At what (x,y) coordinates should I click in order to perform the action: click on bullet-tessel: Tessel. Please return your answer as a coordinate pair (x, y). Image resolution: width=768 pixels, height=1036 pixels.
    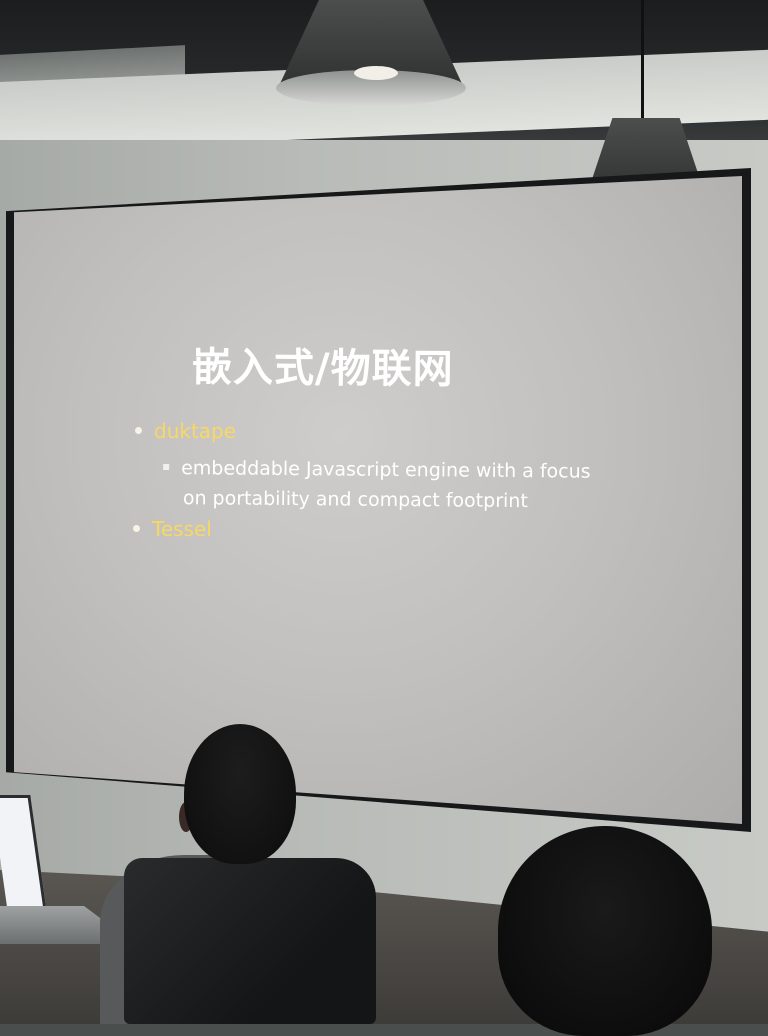
    Looking at the image, I should click on (172, 529).